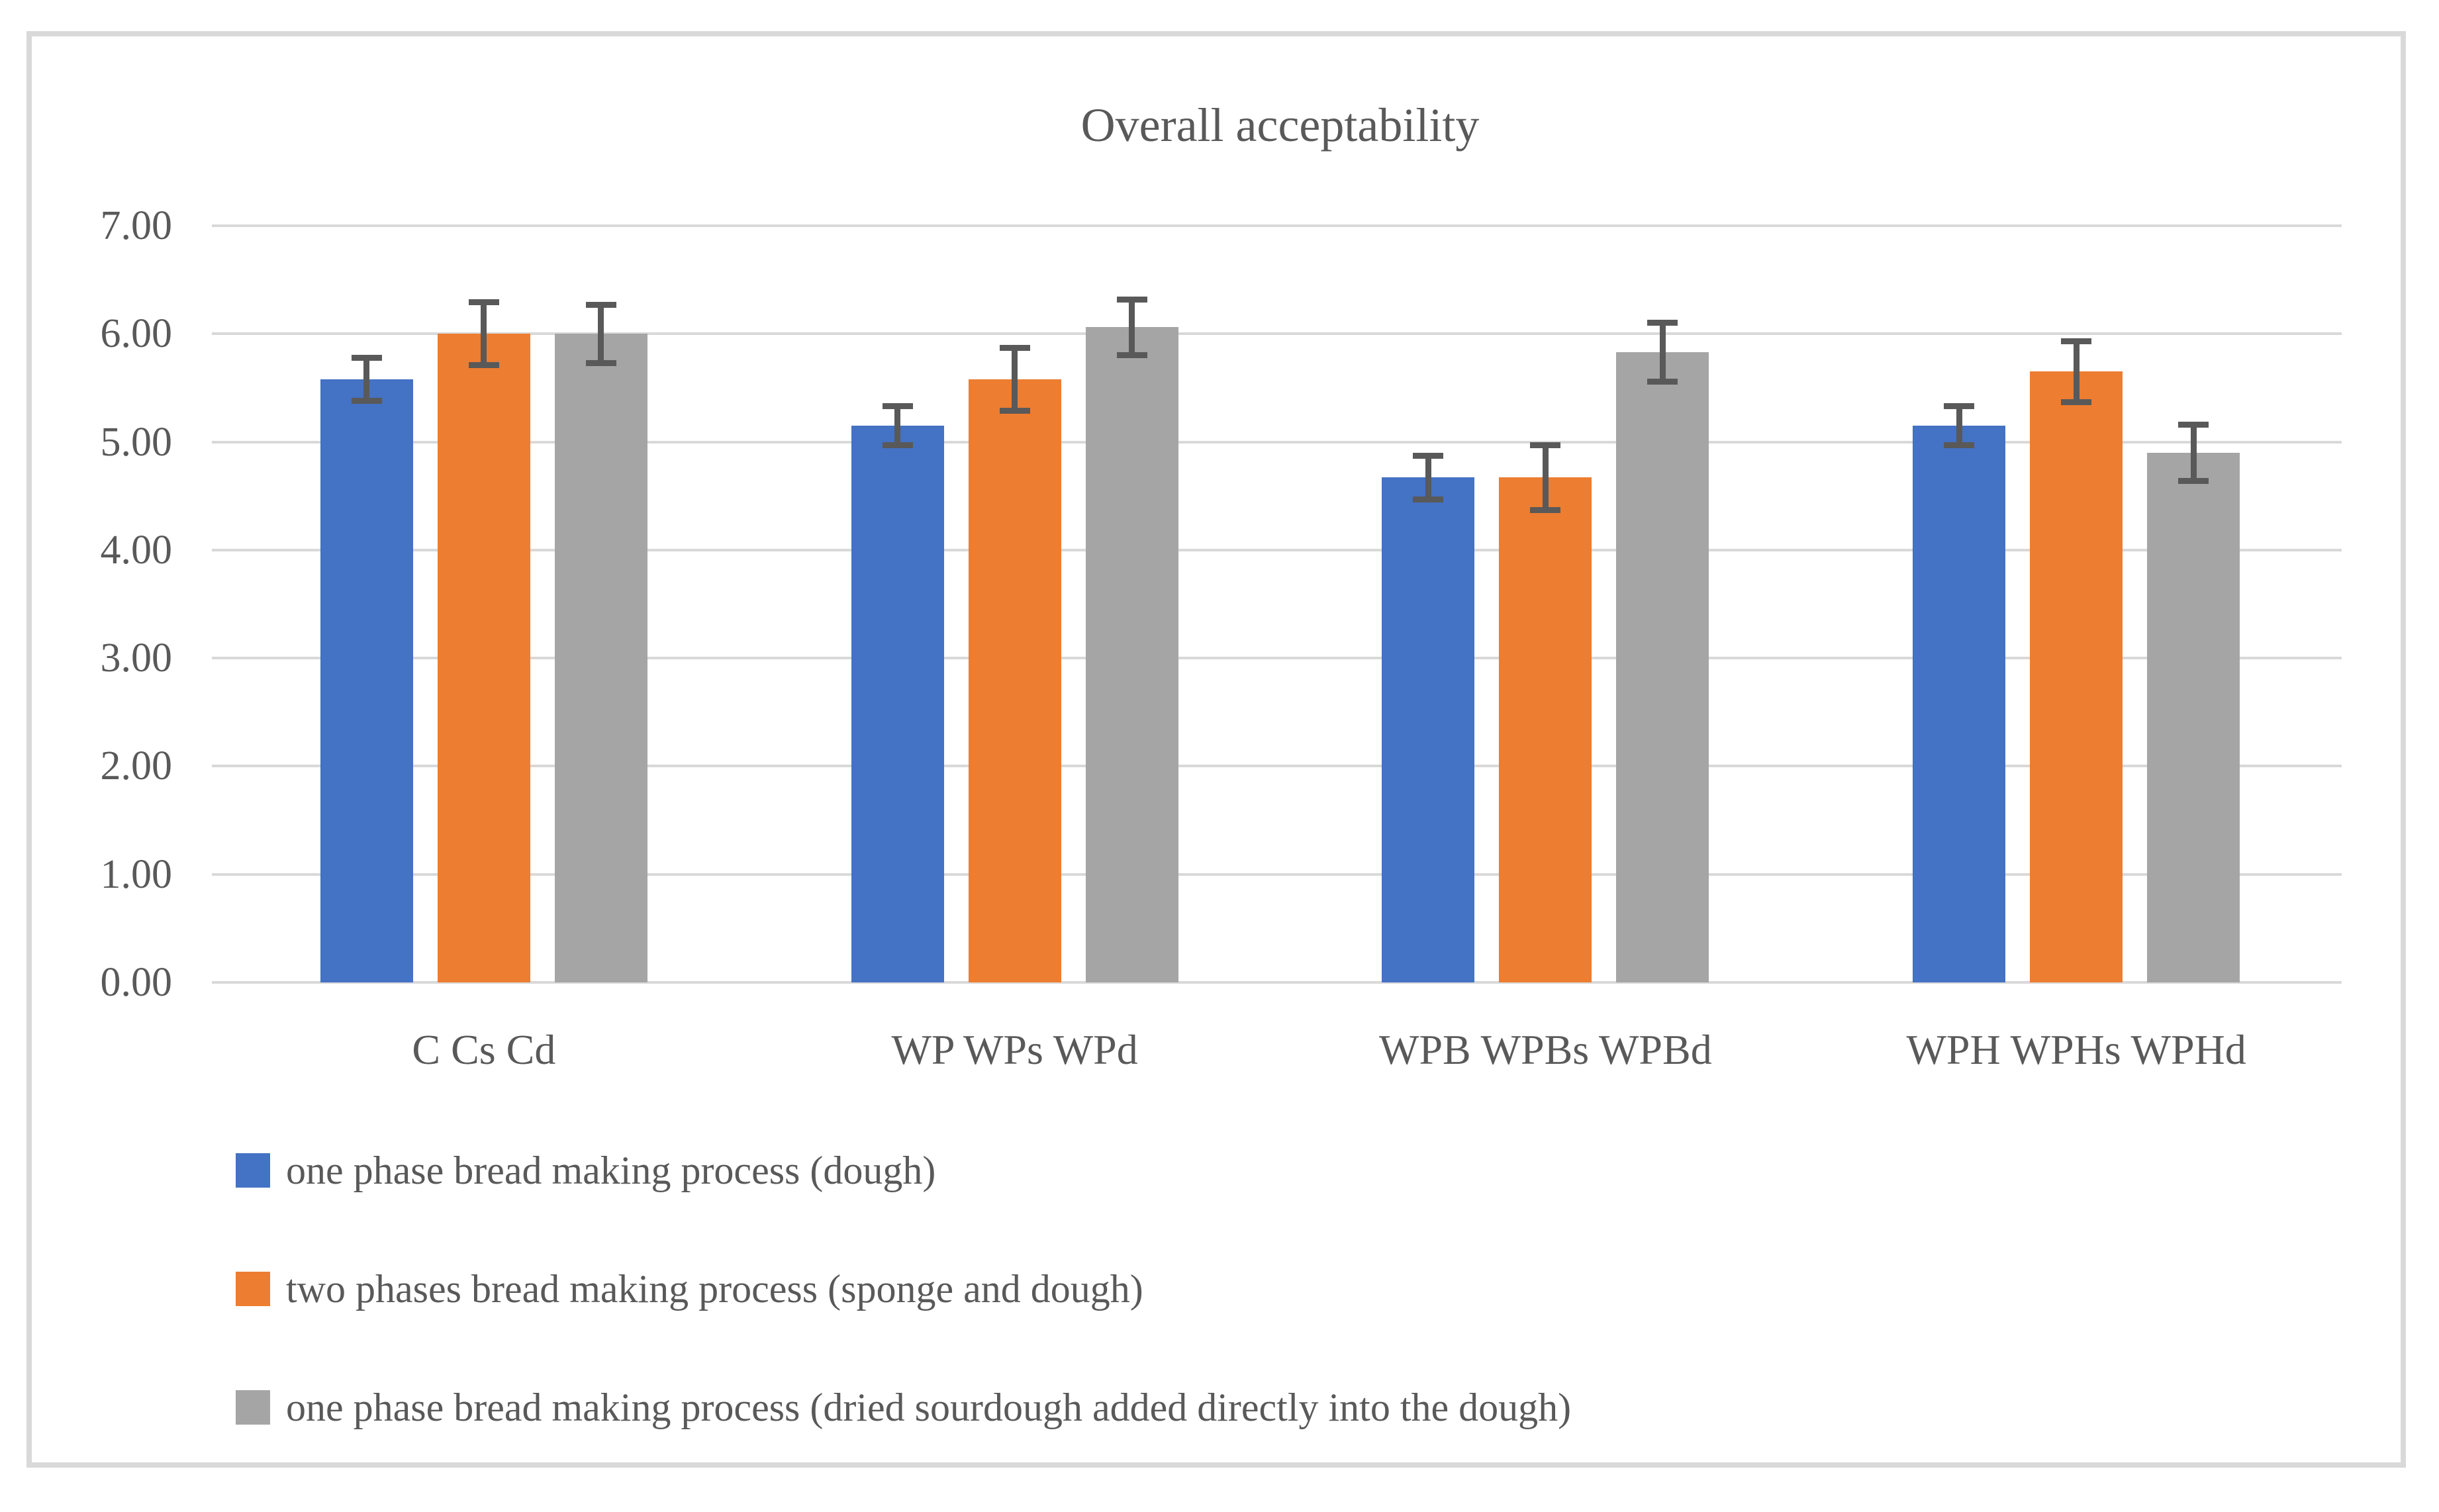 This screenshot has height=1512, width=2439. Describe the element at coordinates (1428, 729) in the screenshot. I see `bar-series1-group3` at that location.